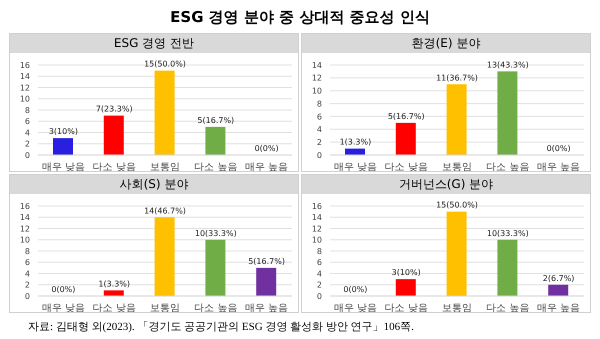 The width and height of the screenshot is (600, 339). Describe the element at coordinates (114, 109) in the screenshot. I see `data-label: 7(23.3%)` at that location.